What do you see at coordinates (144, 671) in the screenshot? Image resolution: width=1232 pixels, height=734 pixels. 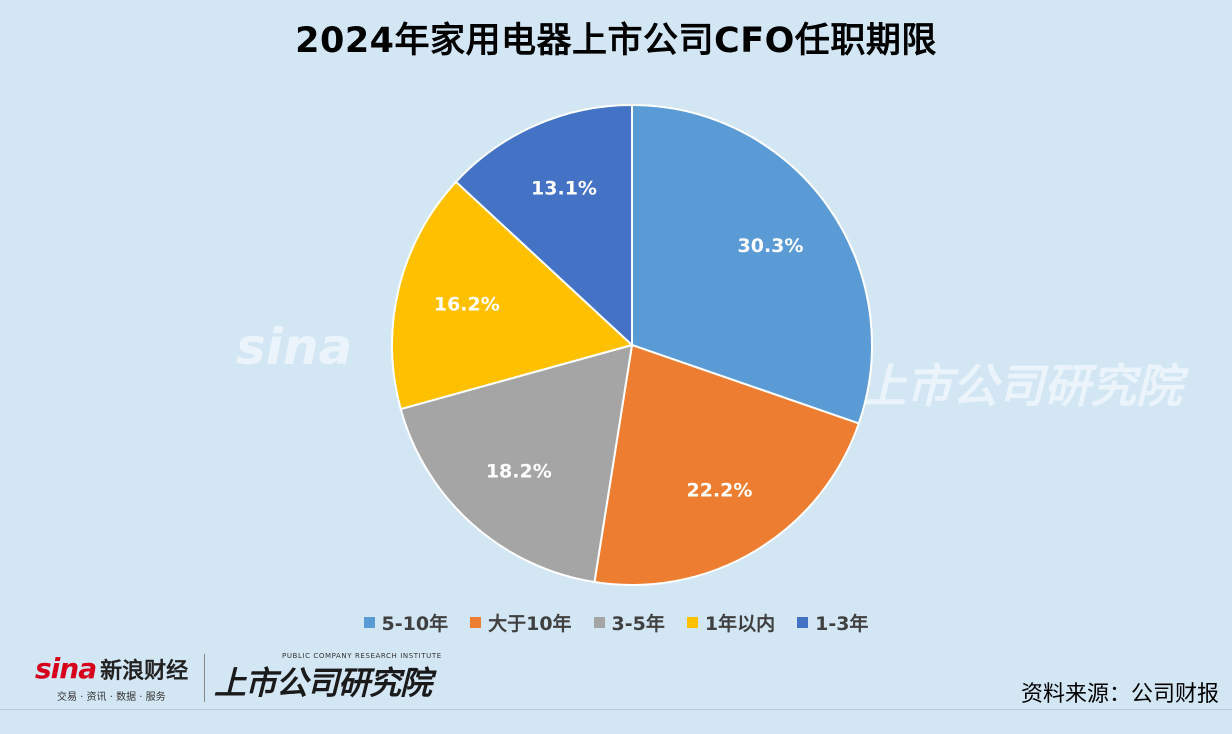 I see `sina-logo-cn: 新浪财经` at bounding box center [144, 671].